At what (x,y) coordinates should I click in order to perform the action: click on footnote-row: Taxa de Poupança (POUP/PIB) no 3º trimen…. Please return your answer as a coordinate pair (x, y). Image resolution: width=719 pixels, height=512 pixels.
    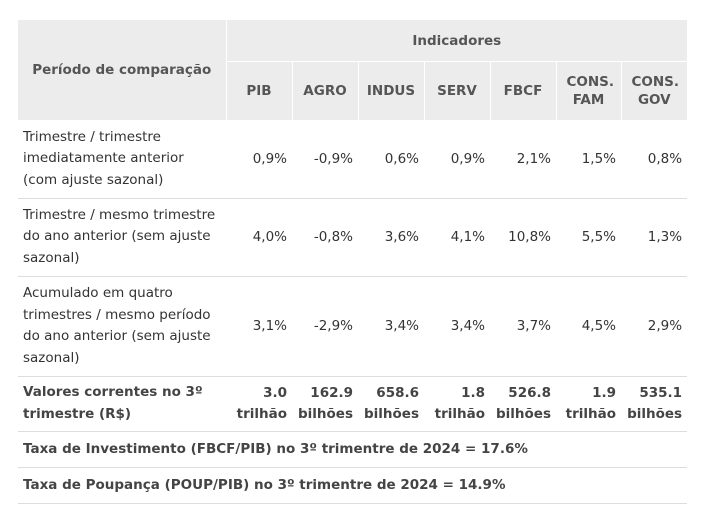
    Looking at the image, I should click on (353, 485).